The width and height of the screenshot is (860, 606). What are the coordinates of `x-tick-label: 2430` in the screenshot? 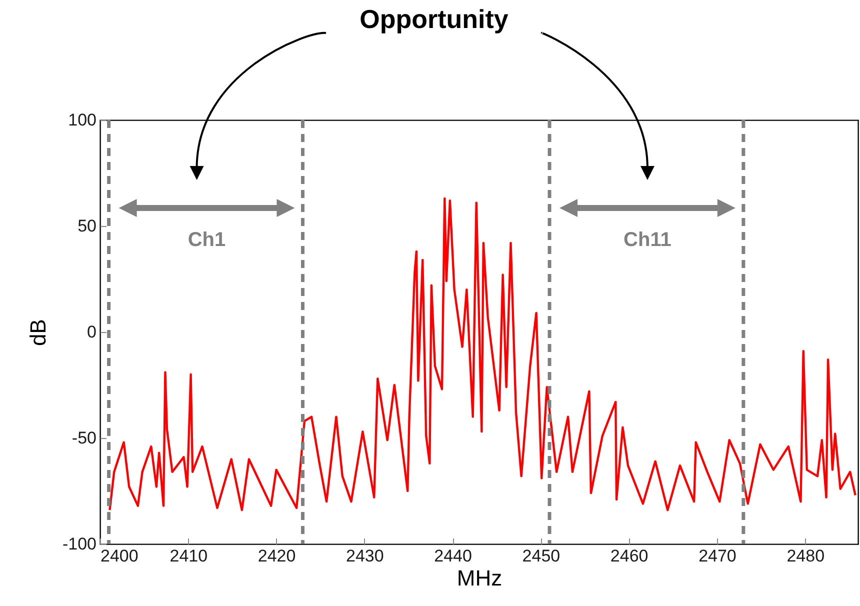 It's located at (365, 556).